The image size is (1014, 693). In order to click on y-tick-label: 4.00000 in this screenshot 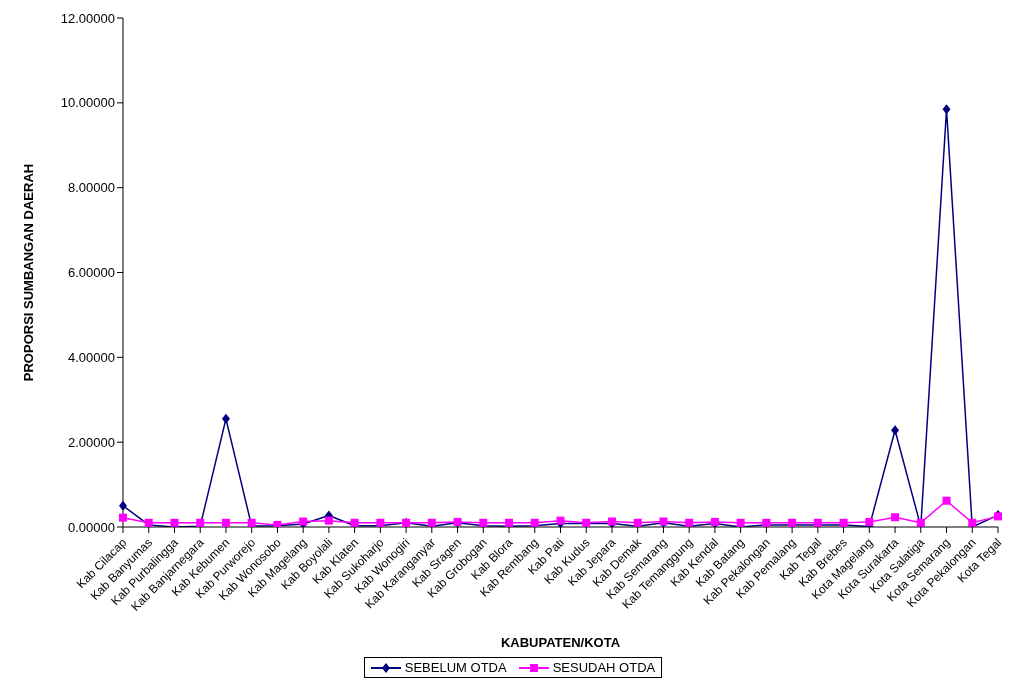, I will do `click(91, 357)`.